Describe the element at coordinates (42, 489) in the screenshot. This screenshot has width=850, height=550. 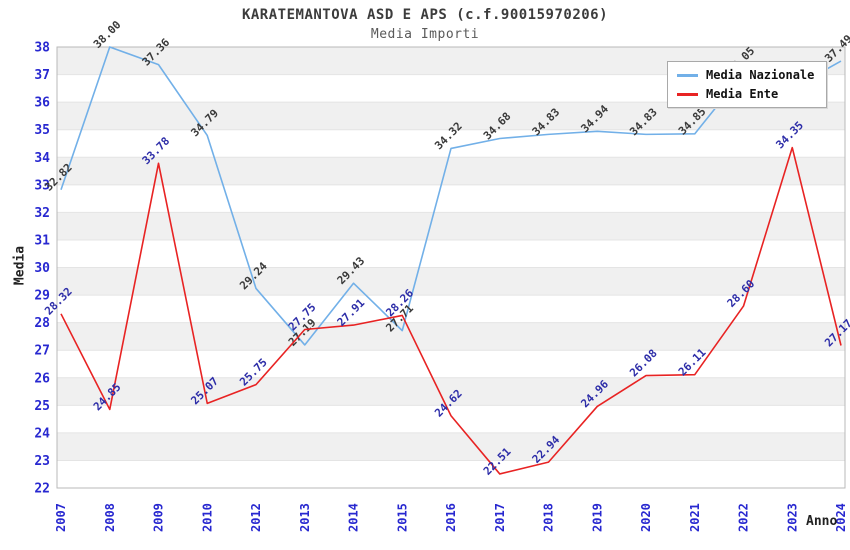
I see `svg-text: 22` at that location.